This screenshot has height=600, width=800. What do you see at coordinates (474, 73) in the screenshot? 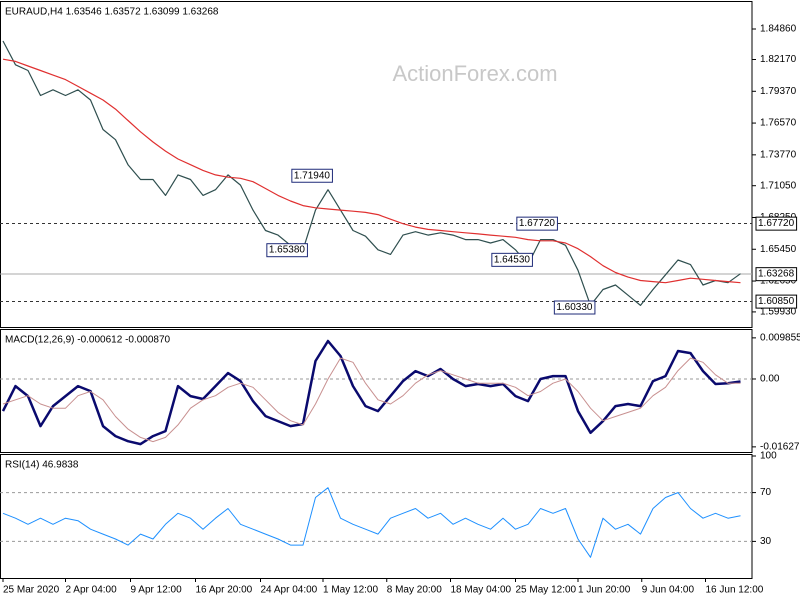
I see `watermark: ActionForex.com` at bounding box center [474, 73].